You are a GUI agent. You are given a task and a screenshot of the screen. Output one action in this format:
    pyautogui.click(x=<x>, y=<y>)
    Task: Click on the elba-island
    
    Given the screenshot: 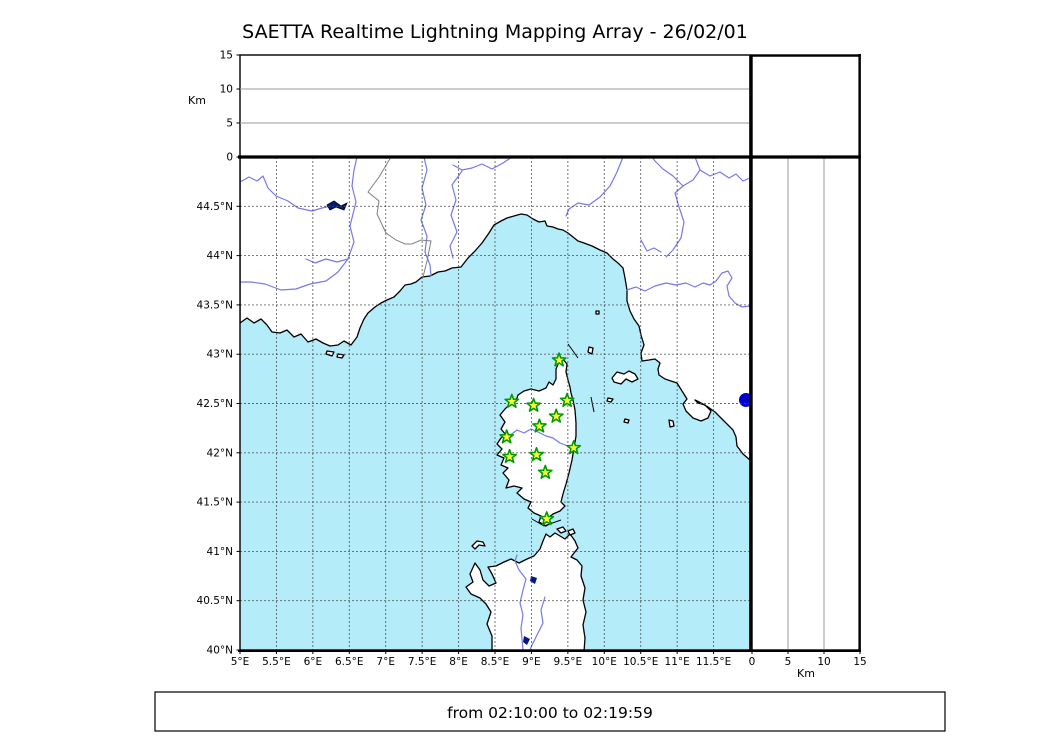 What is the action you would take?
    pyautogui.click(x=625, y=377)
    